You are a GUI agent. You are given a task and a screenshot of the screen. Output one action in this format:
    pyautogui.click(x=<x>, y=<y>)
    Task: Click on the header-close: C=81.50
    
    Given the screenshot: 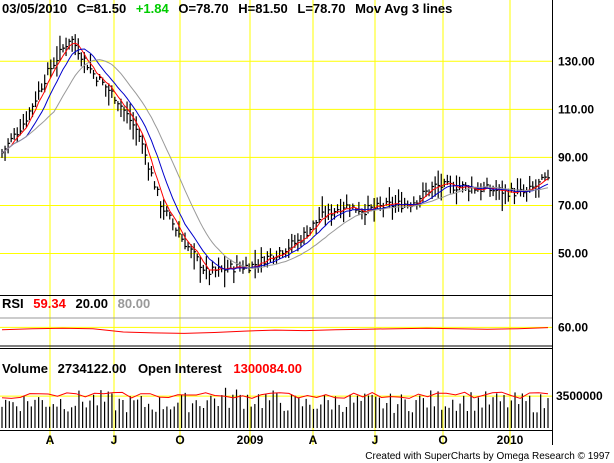 What is the action you would take?
    pyautogui.click(x=102, y=8)
    